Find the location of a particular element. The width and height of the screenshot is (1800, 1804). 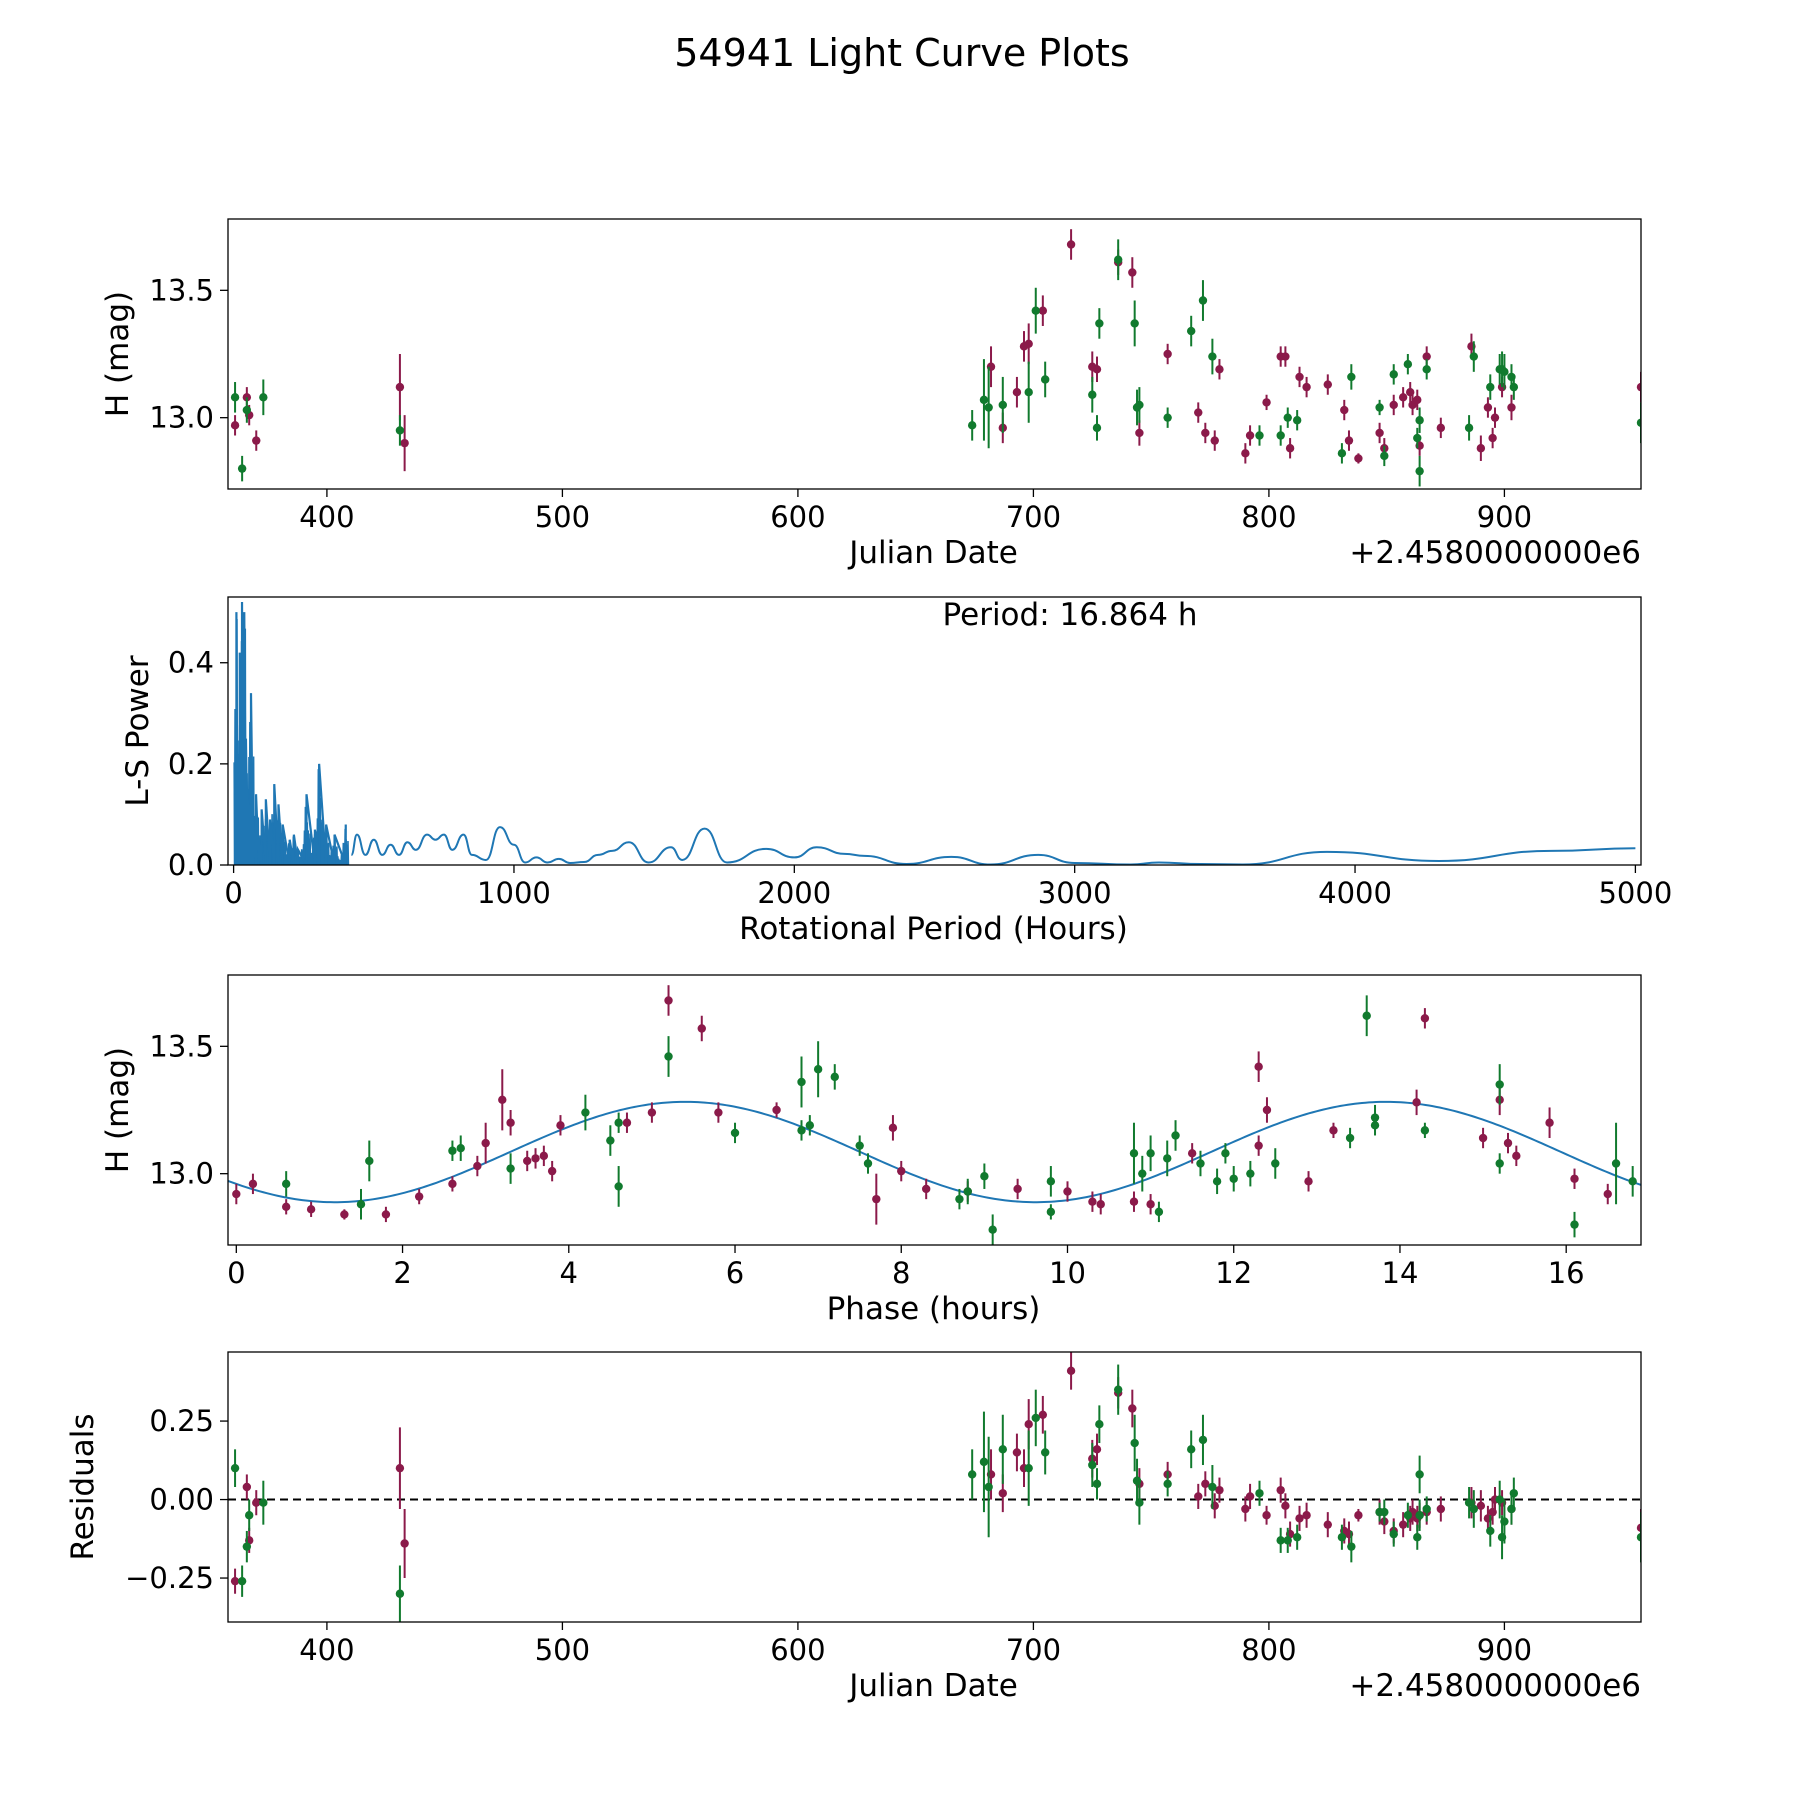

x-tick-label: 700 is located at coordinates (1033, 517).